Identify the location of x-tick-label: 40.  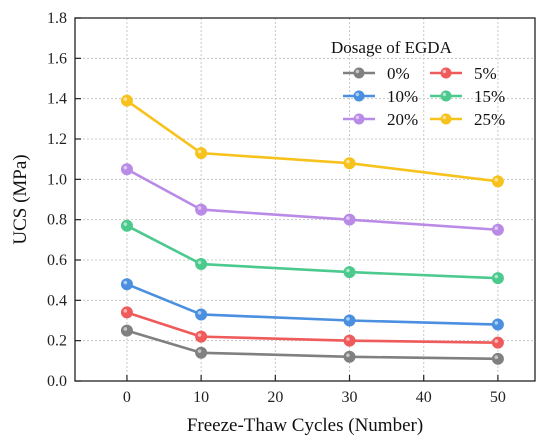
(424, 397).